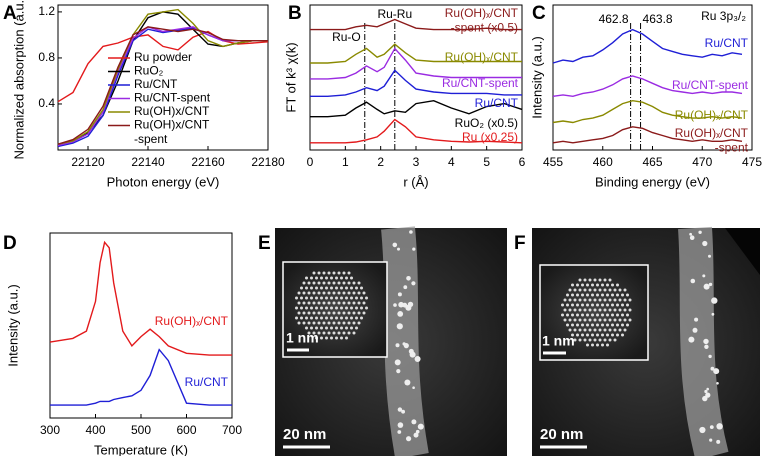 This screenshot has width=762, height=456. Describe the element at coordinates (603, 162) in the screenshot. I see `x-tick-label: 460` at that location.